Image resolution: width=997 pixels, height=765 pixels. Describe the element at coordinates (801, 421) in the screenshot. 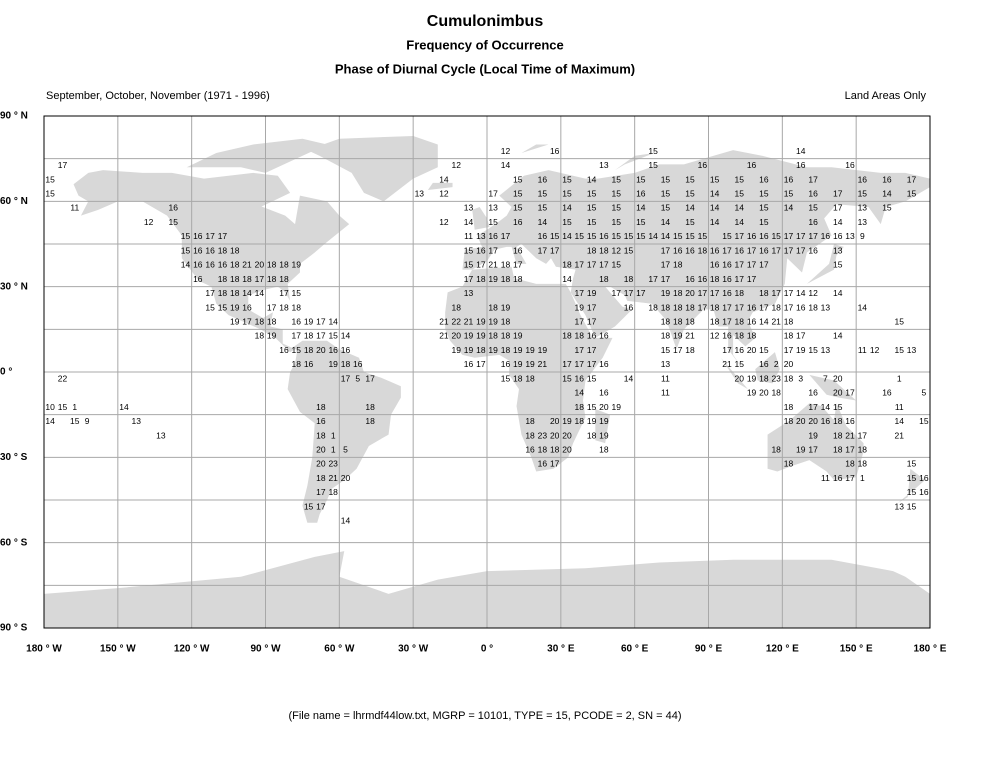

I see `cell-value: 20` at that location.